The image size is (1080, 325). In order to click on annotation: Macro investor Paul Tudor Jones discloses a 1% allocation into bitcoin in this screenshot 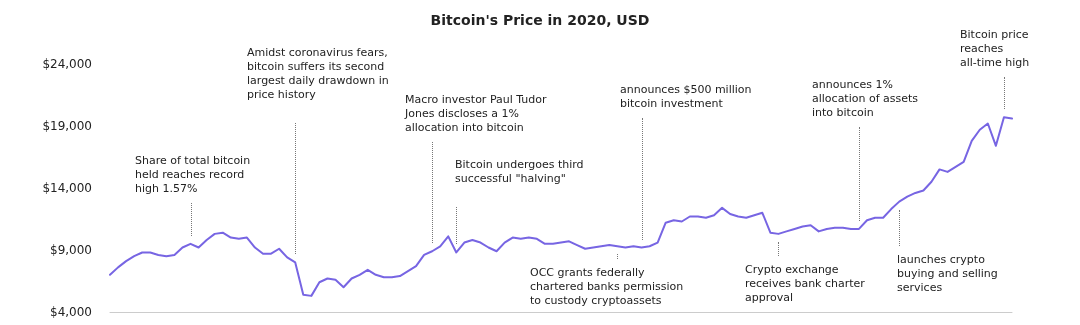, I will do `click(477, 113)`.